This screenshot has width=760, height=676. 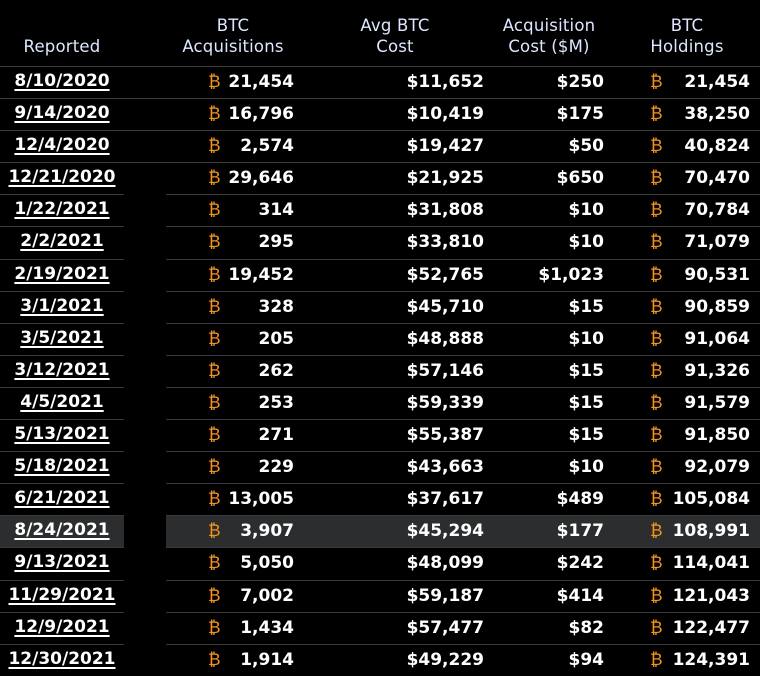 I want to click on btc-acquisitions-value: 1,434, so click(x=267, y=627).